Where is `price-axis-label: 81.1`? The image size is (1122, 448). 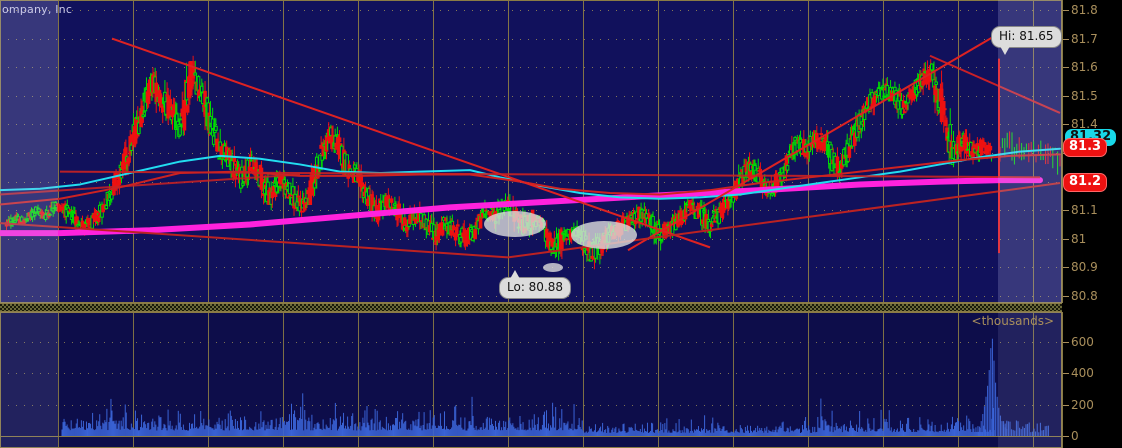 price-axis-label: 81.1 is located at coordinates (1084, 210).